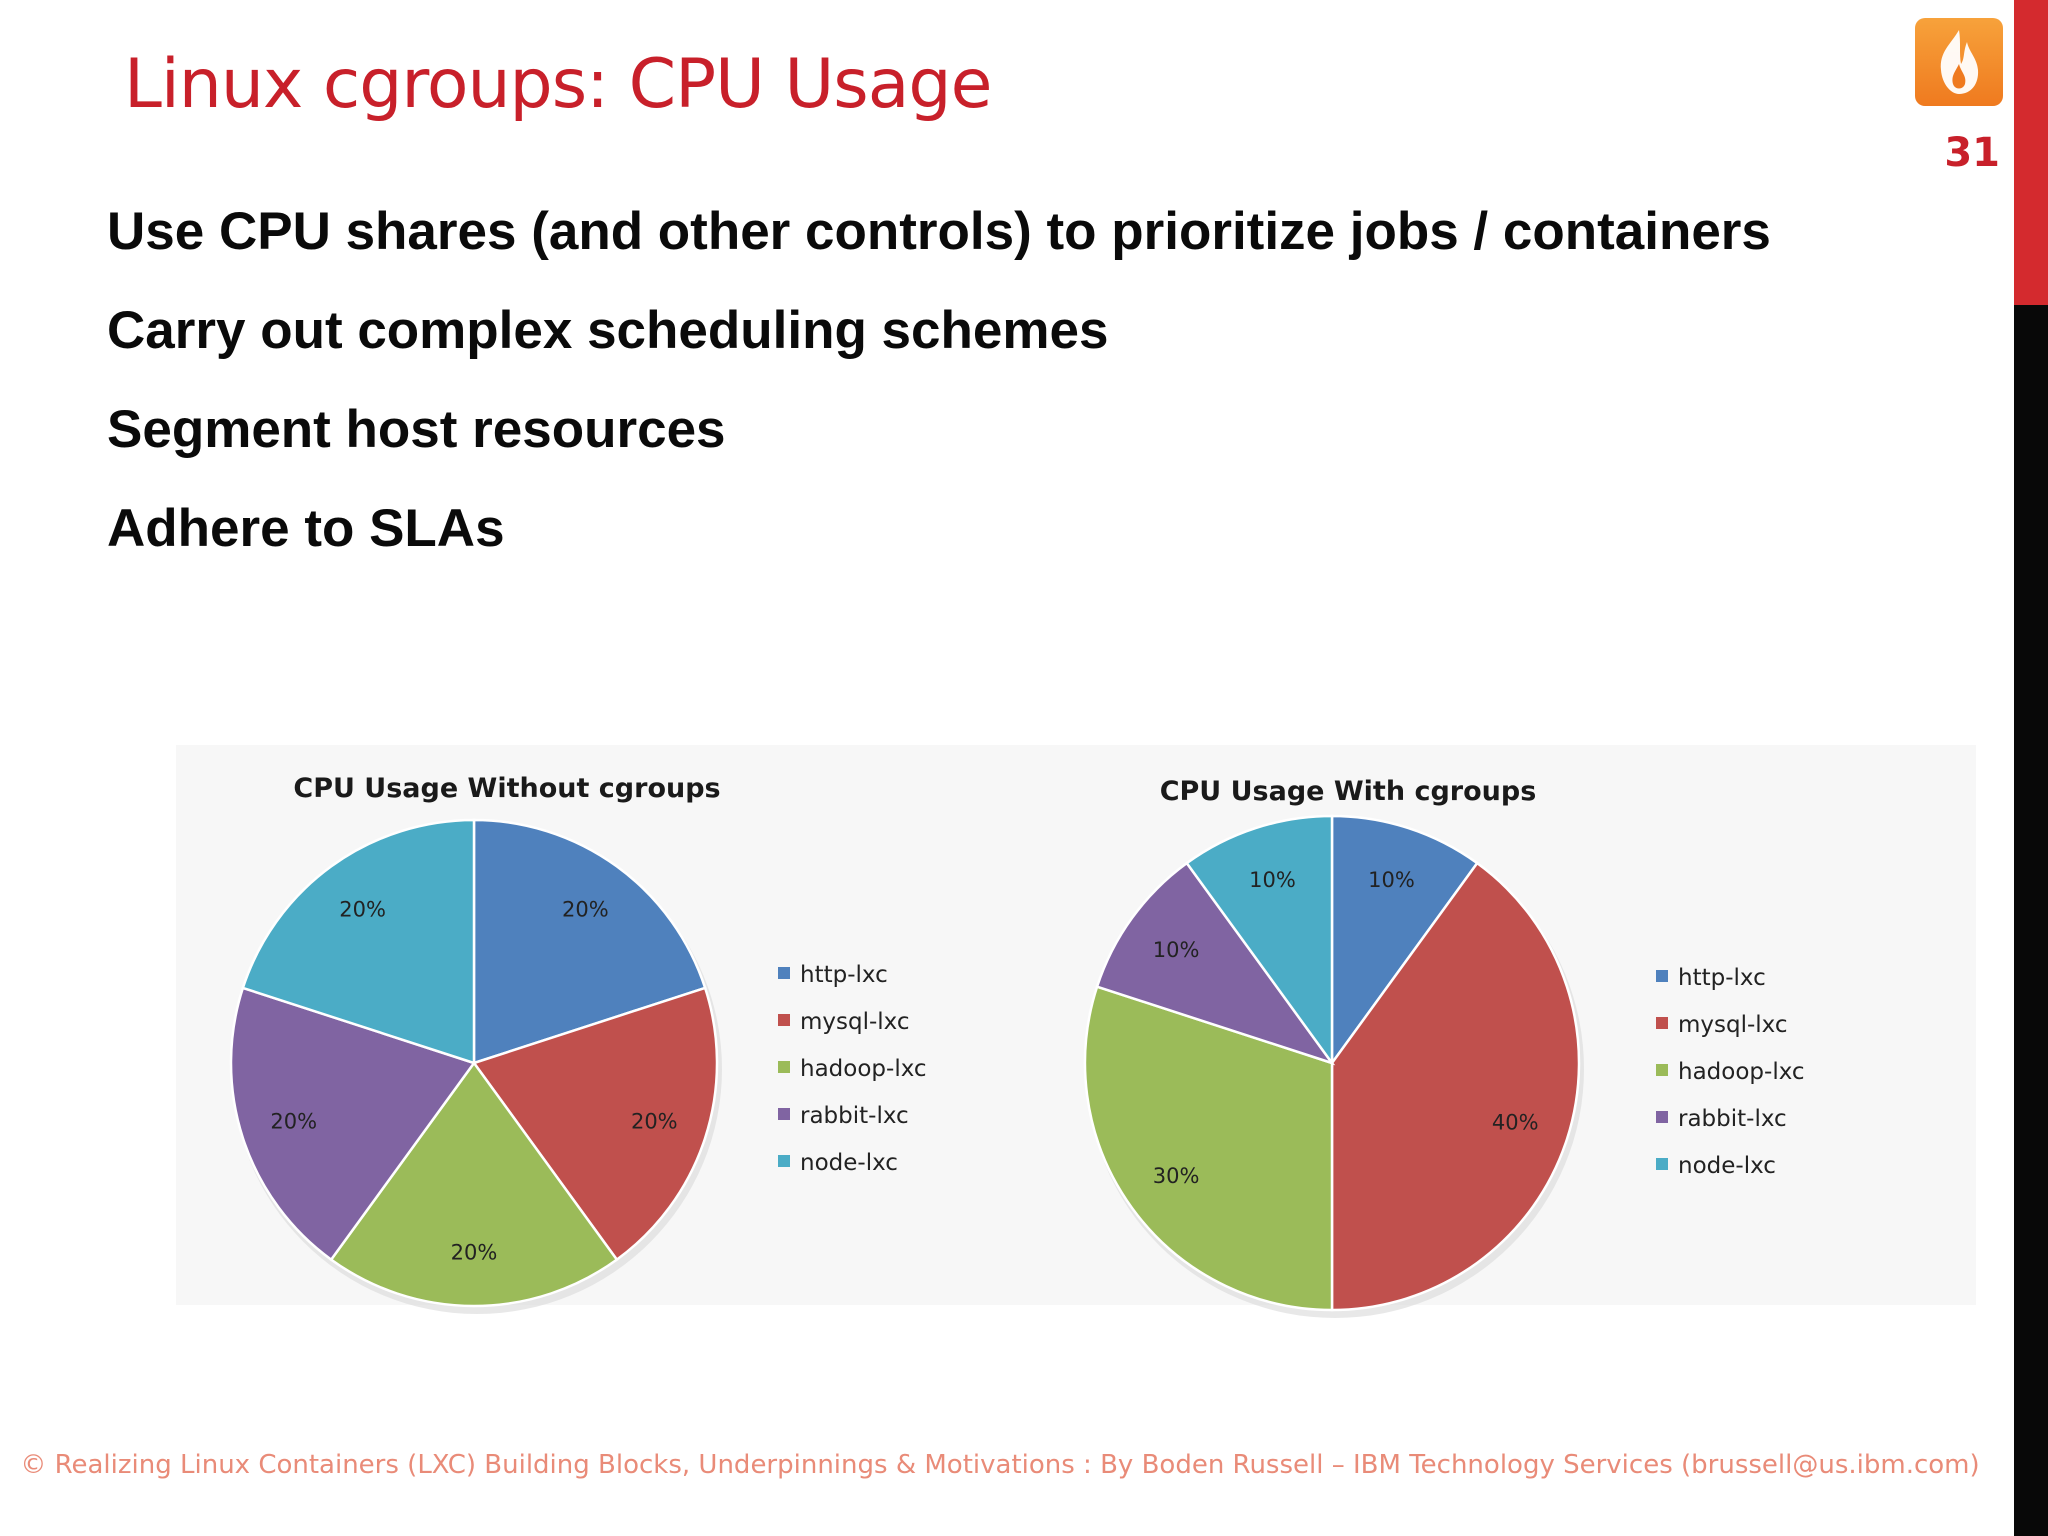 Image resolution: width=2048 pixels, height=1536 pixels. Describe the element at coordinates (1972, 153) in the screenshot. I see `page-number: 31` at that location.